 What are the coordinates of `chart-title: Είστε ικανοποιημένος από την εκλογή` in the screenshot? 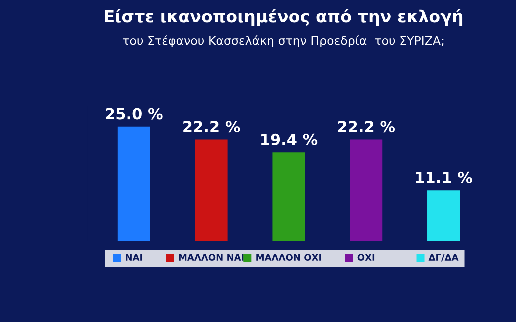 It's located at (284, 17).